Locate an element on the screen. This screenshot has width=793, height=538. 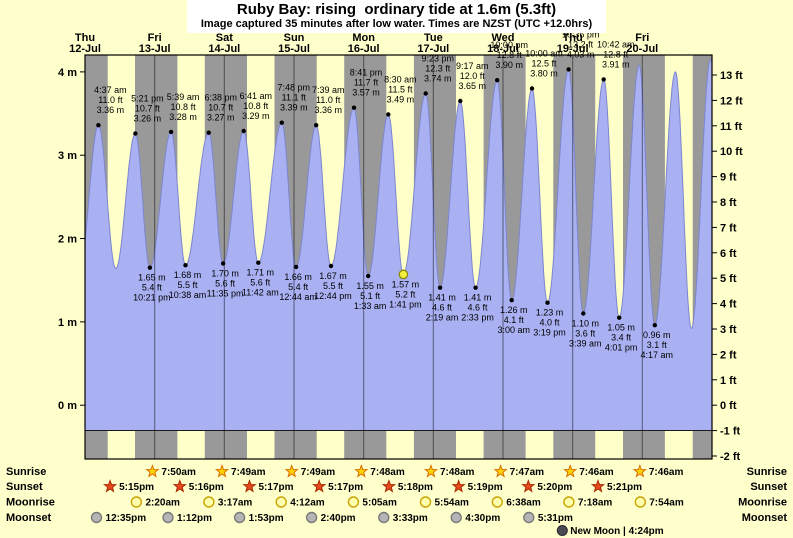
astro-time-moonset: 3:33pm is located at coordinates (410, 518).